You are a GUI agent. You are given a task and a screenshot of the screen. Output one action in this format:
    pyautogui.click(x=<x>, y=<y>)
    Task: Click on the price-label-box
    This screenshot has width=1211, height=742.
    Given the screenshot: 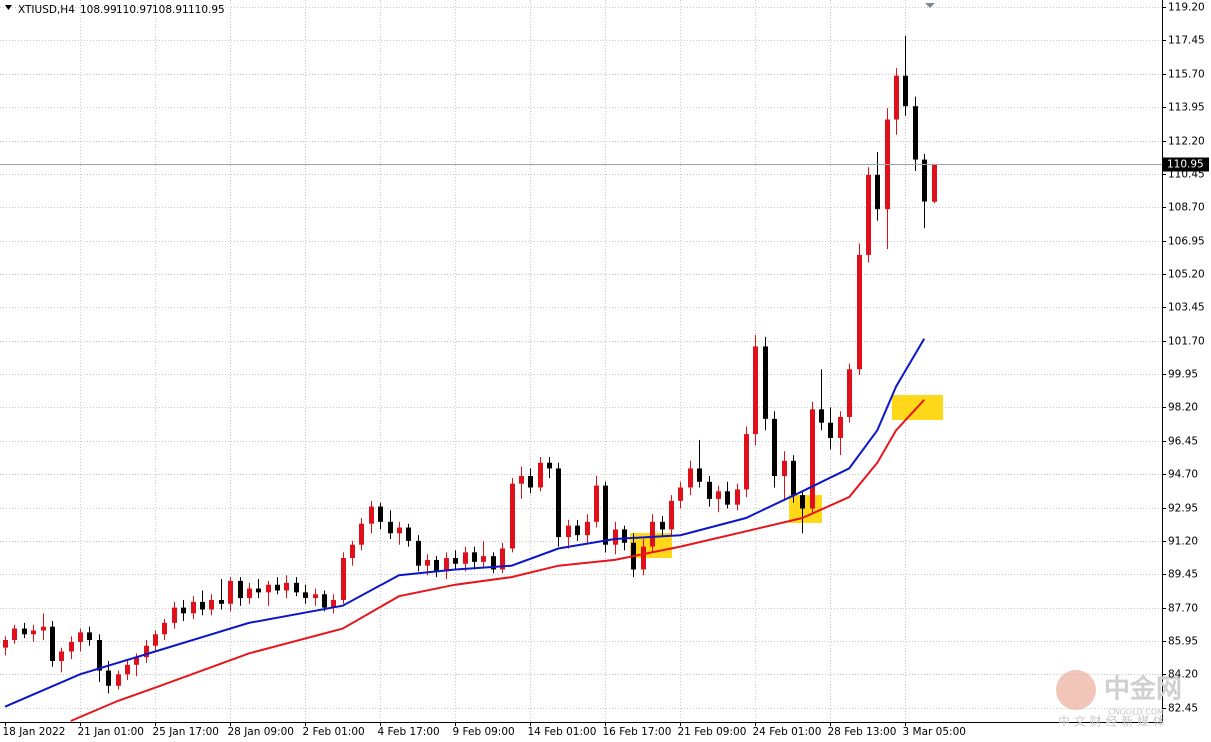 What is the action you would take?
    pyautogui.click(x=1186, y=164)
    